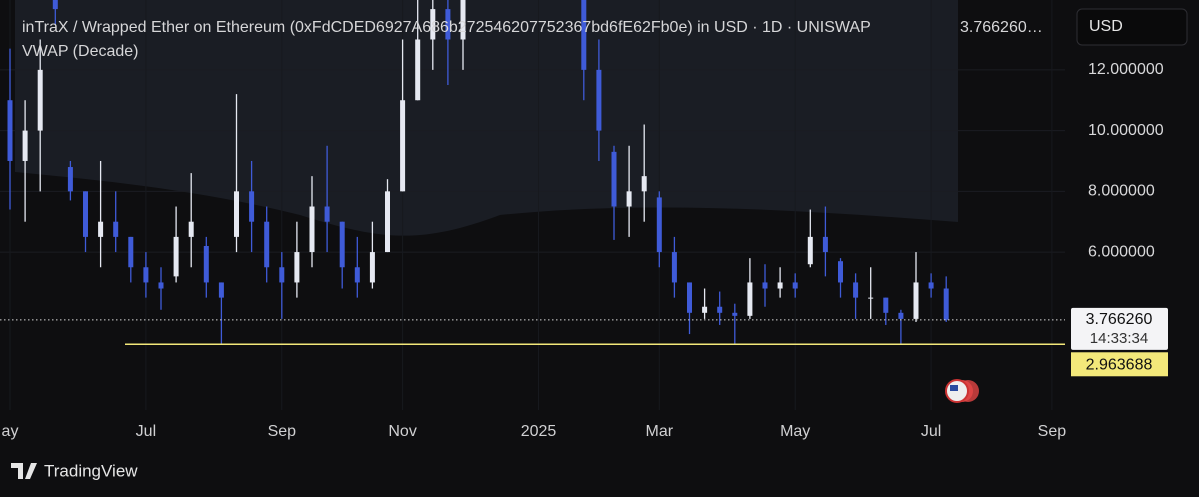 The image size is (1199, 497). I want to click on y-tick-label: 10.000000, so click(1126, 130).